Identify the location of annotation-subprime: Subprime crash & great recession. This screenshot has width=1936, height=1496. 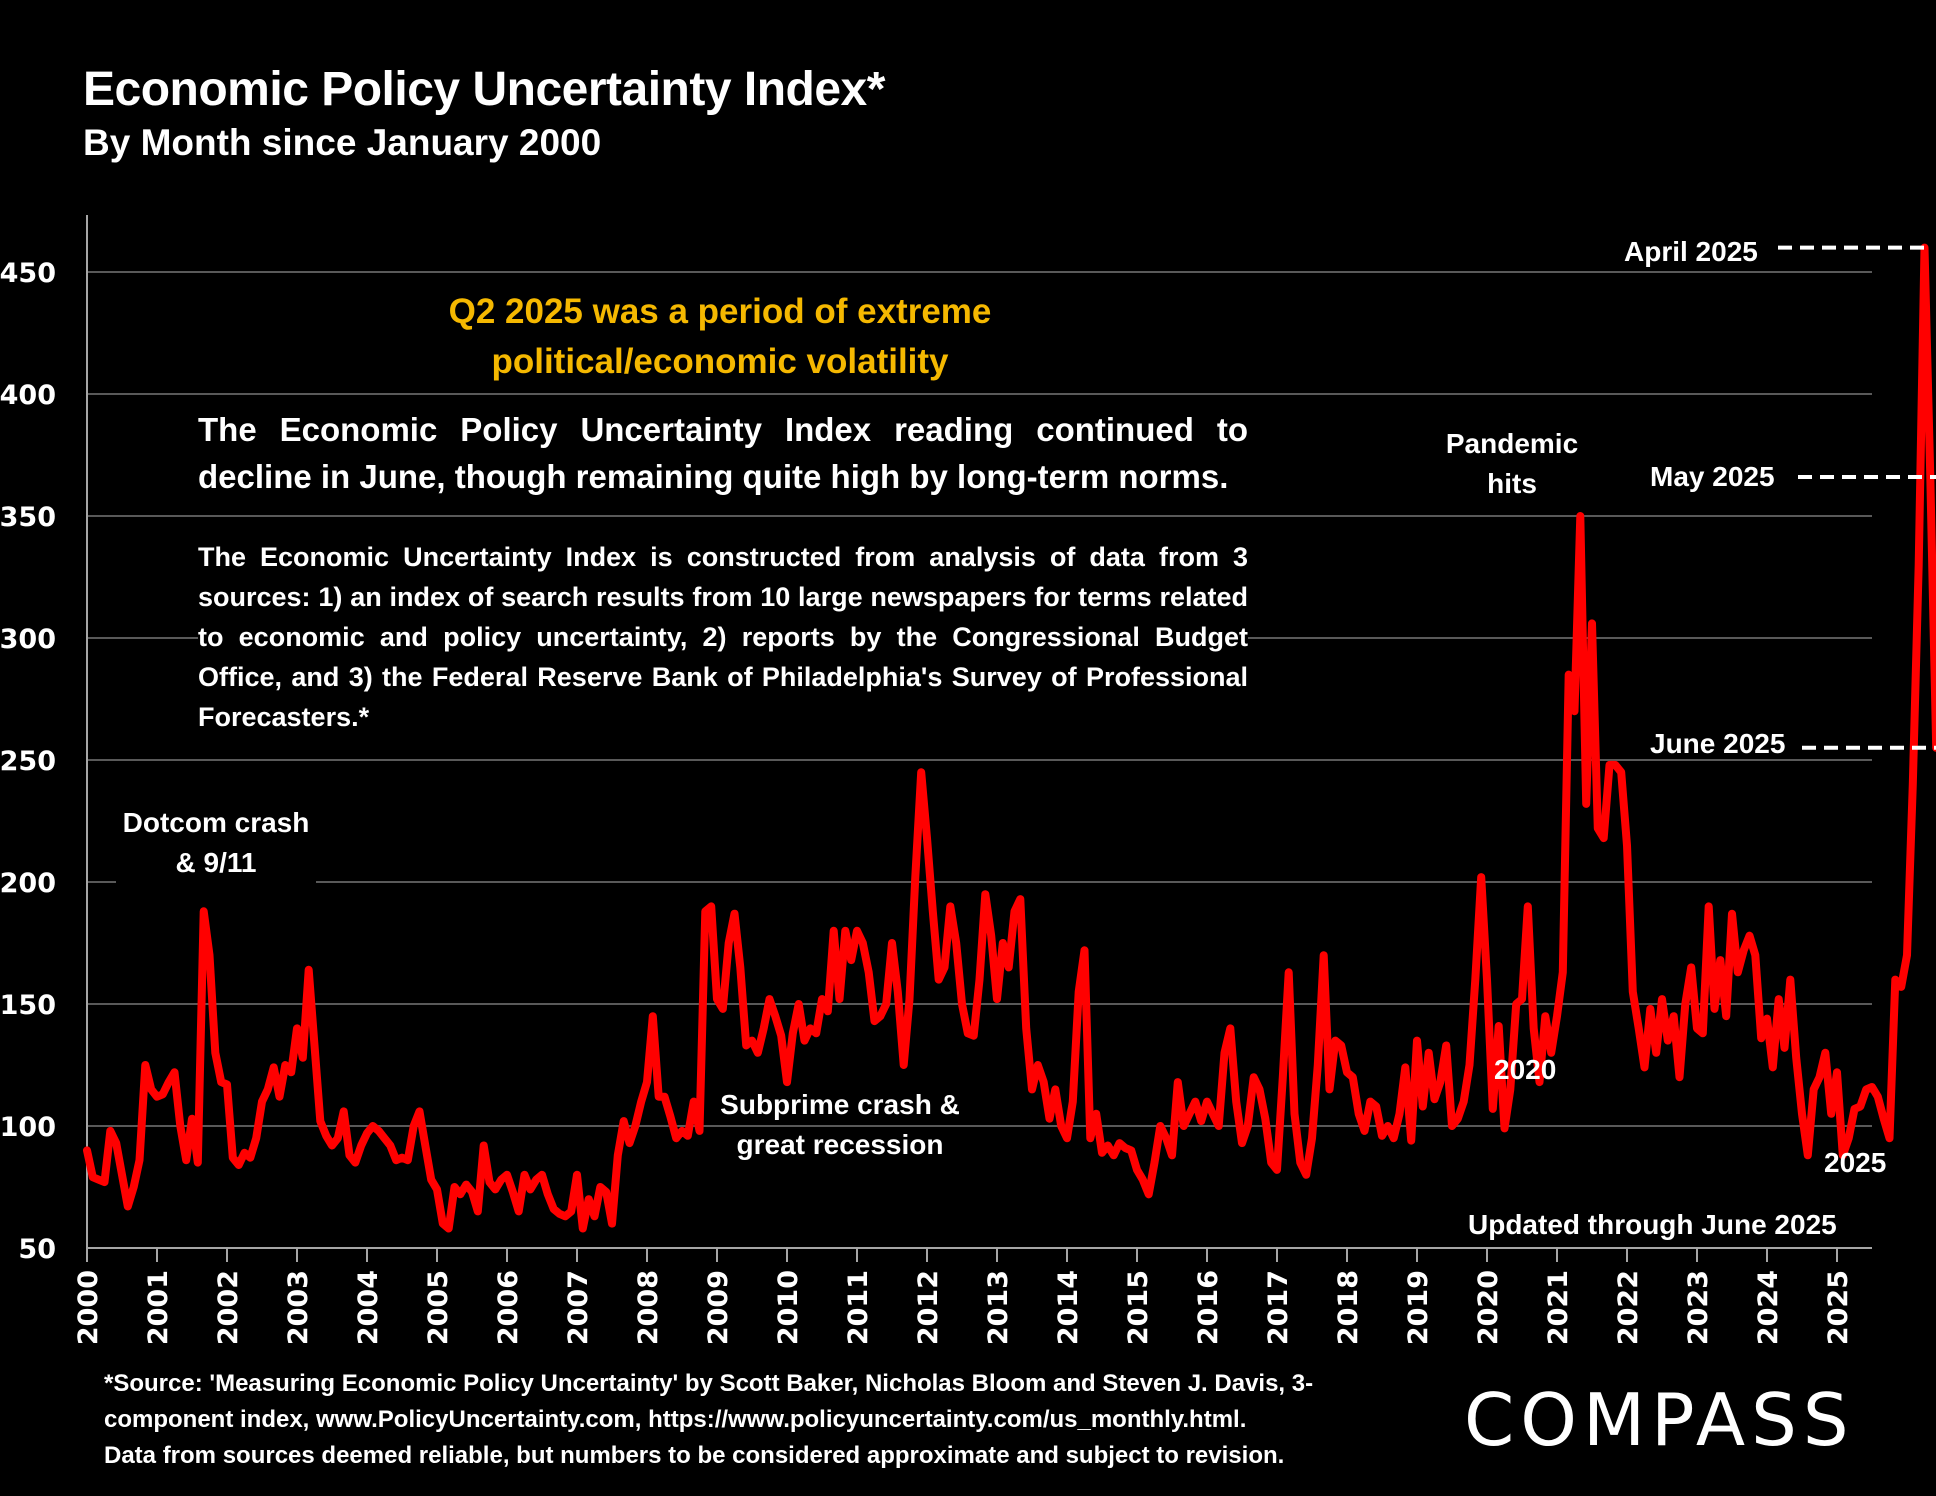
(840, 1125).